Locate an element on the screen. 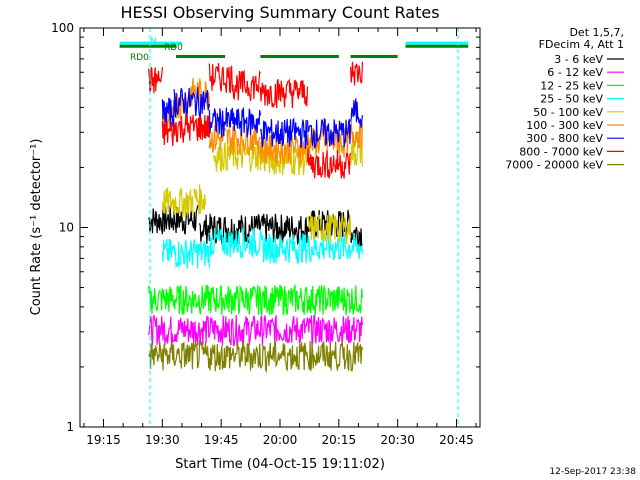  x-axis-label: Start Time (04-Oct-15 19:11:02) is located at coordinates (280, 464).